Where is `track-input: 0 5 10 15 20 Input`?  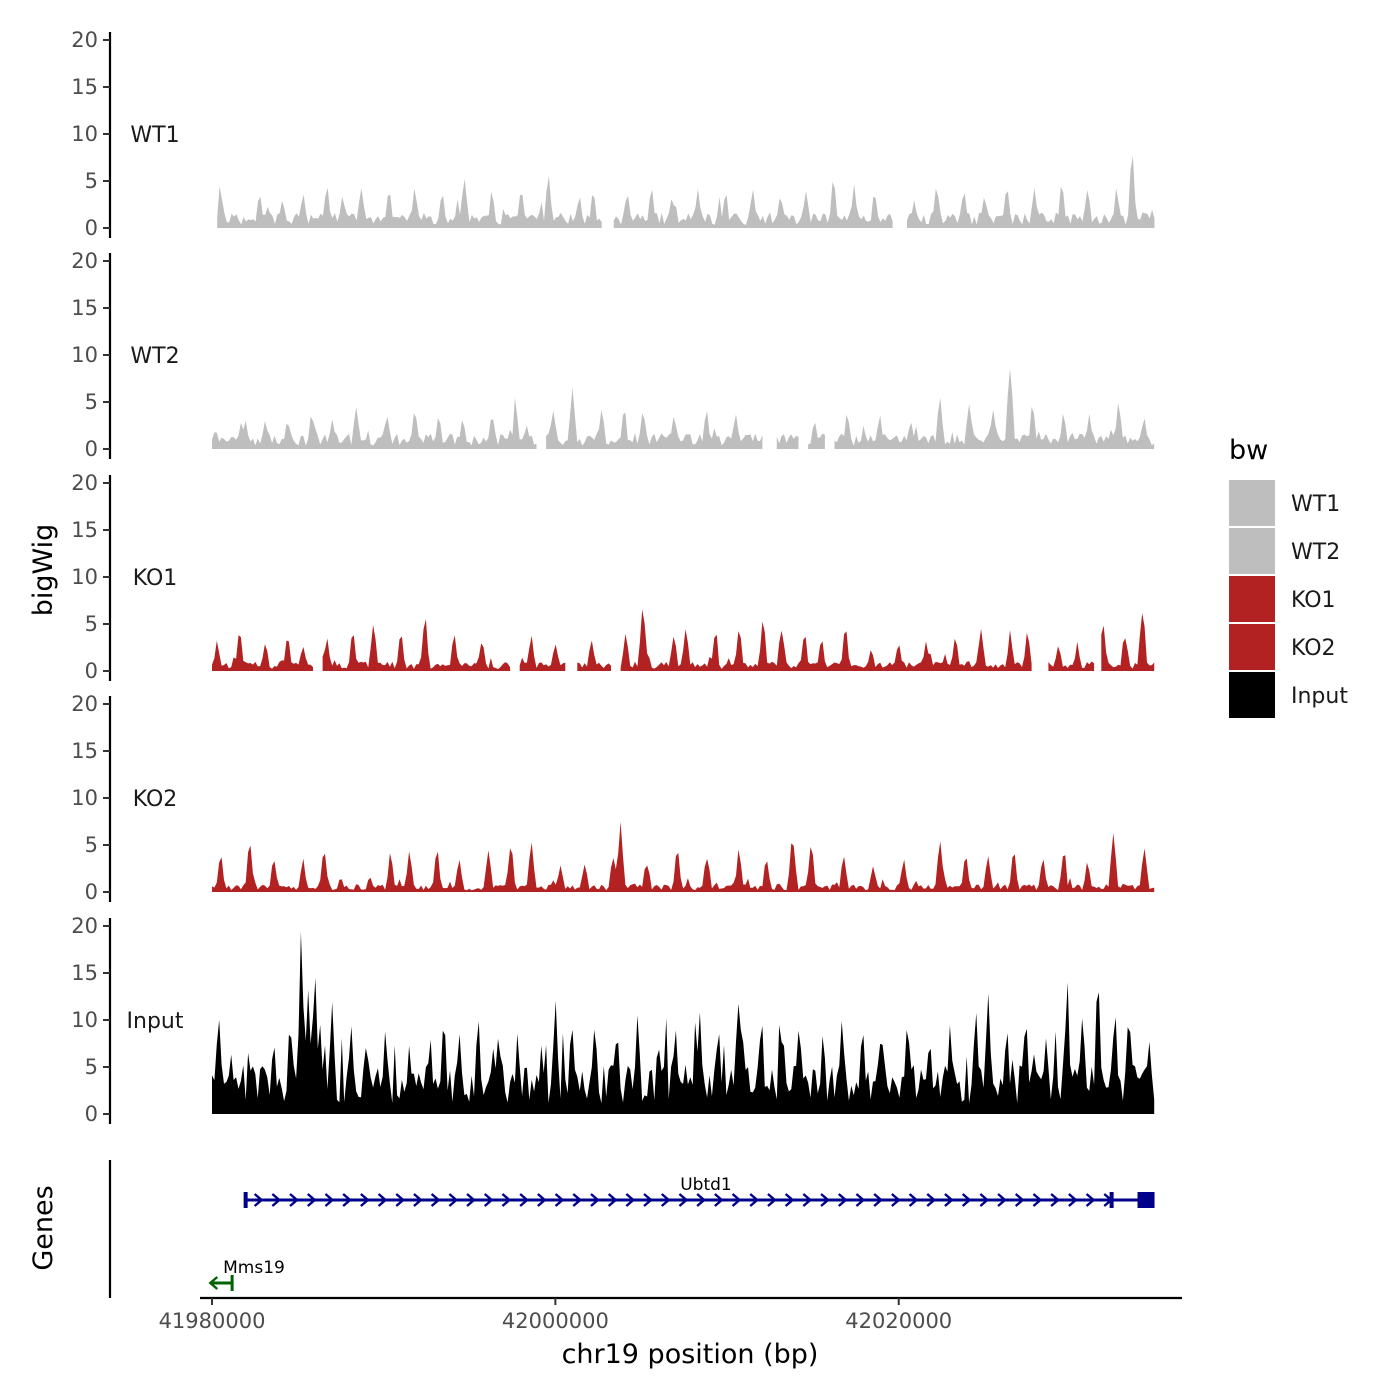
track-input: 0 5 10 15 20 Input is located at coordinates (613, 1020).